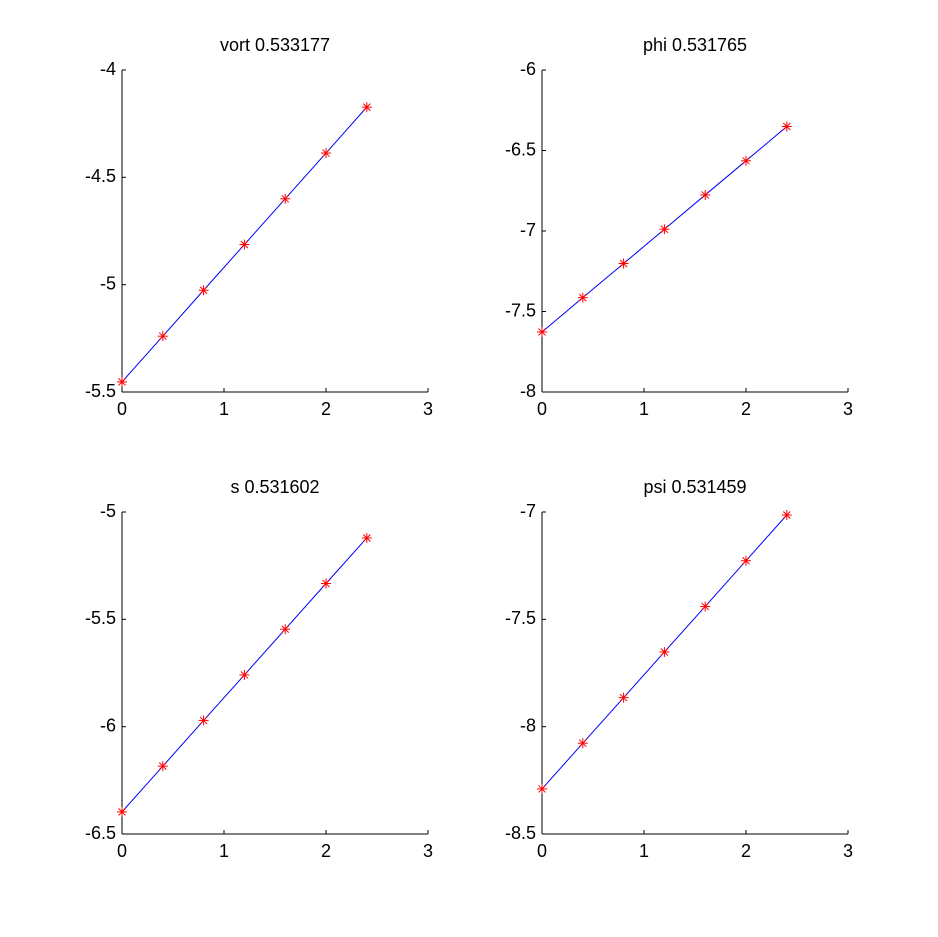 The height and width of the screenshot is (937, 938). What do you see at coordinates (275, 45) in the screenshot?
I see `chart-title: vort 0.533177` at bounding box center [275, 45].